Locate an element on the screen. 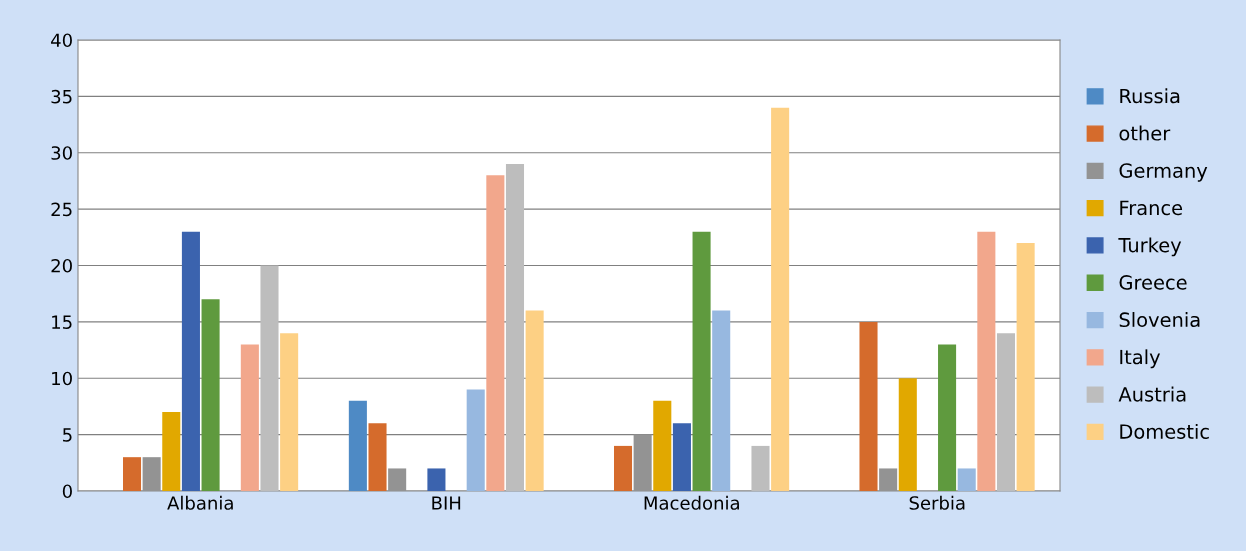 Image resolution: width=1246 pixels, height=551 pixels. x-tick-label: Serbia is located at coordinates (937, 502).